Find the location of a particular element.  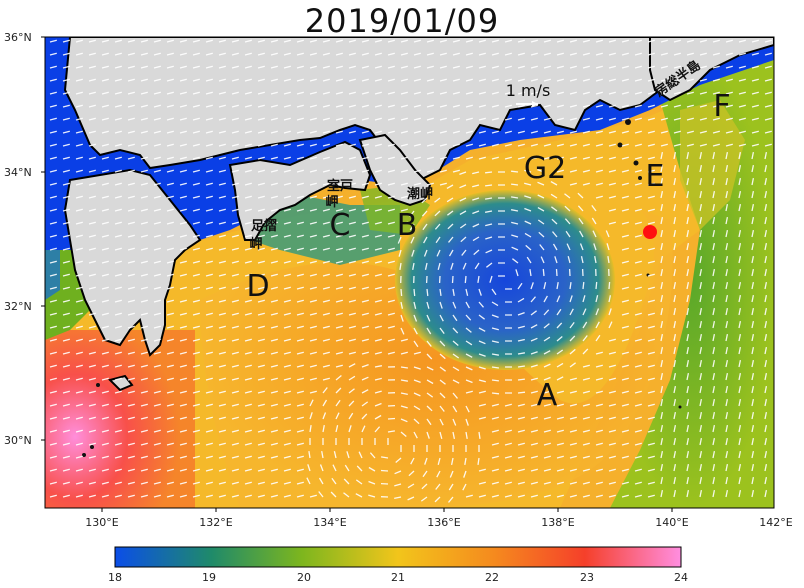

southwest-warm is located at coordinates (120, 419).